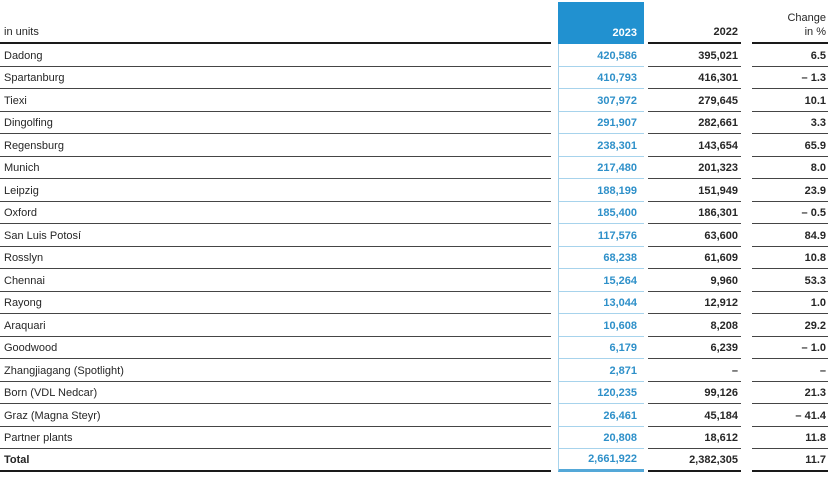 This screenshot has height=486, width=830. I want to click on row-label: Munich, so click(275, 168).